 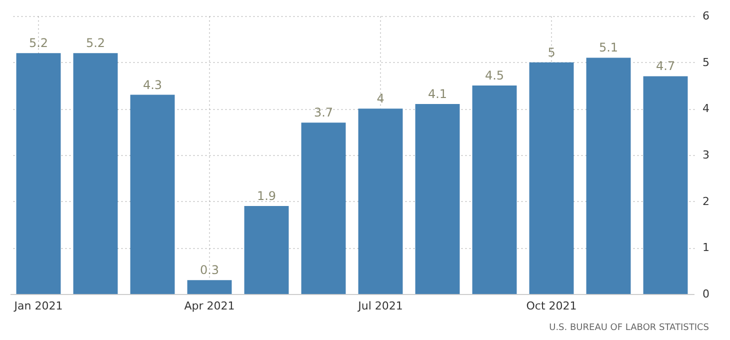 I want to click on y-tick-label: 1, so click(x=706, y=247).